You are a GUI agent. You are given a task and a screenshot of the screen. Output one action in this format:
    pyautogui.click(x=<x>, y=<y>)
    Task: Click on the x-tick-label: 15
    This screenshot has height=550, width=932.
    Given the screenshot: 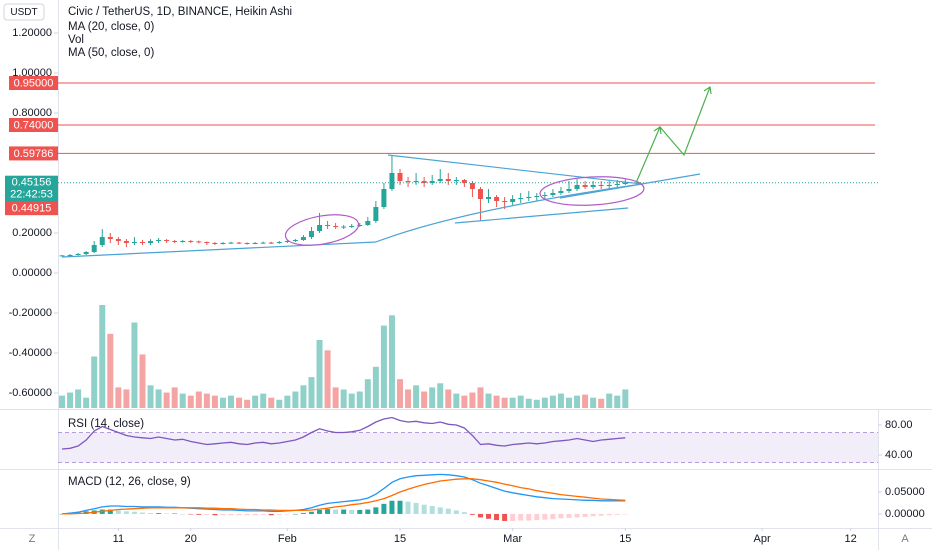 What is the action you would take?
    pyautogui.click(x=400, y=539)
    